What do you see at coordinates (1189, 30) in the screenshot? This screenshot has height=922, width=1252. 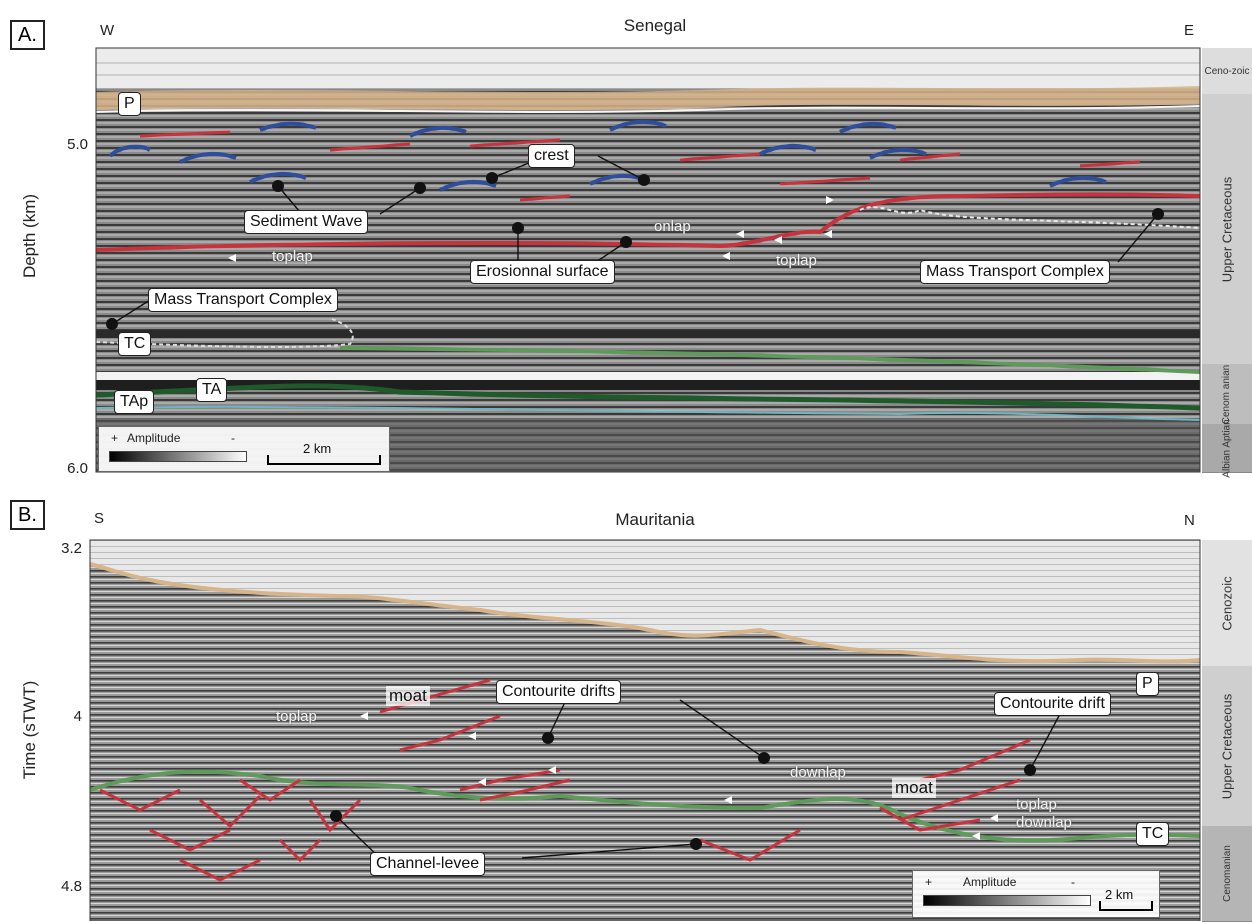 I see `panel-a-east-label: E` at bounding box center [1189, 30].